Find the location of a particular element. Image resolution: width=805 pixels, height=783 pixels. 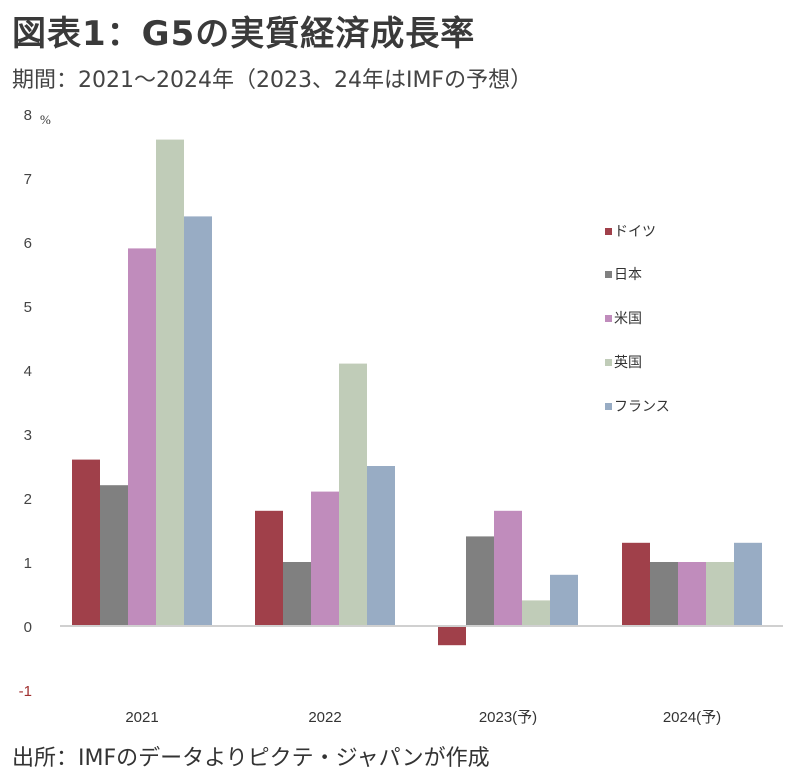

chart-title: 図表1：G5の実質経済成長率 is located at coordinates (244, 34).